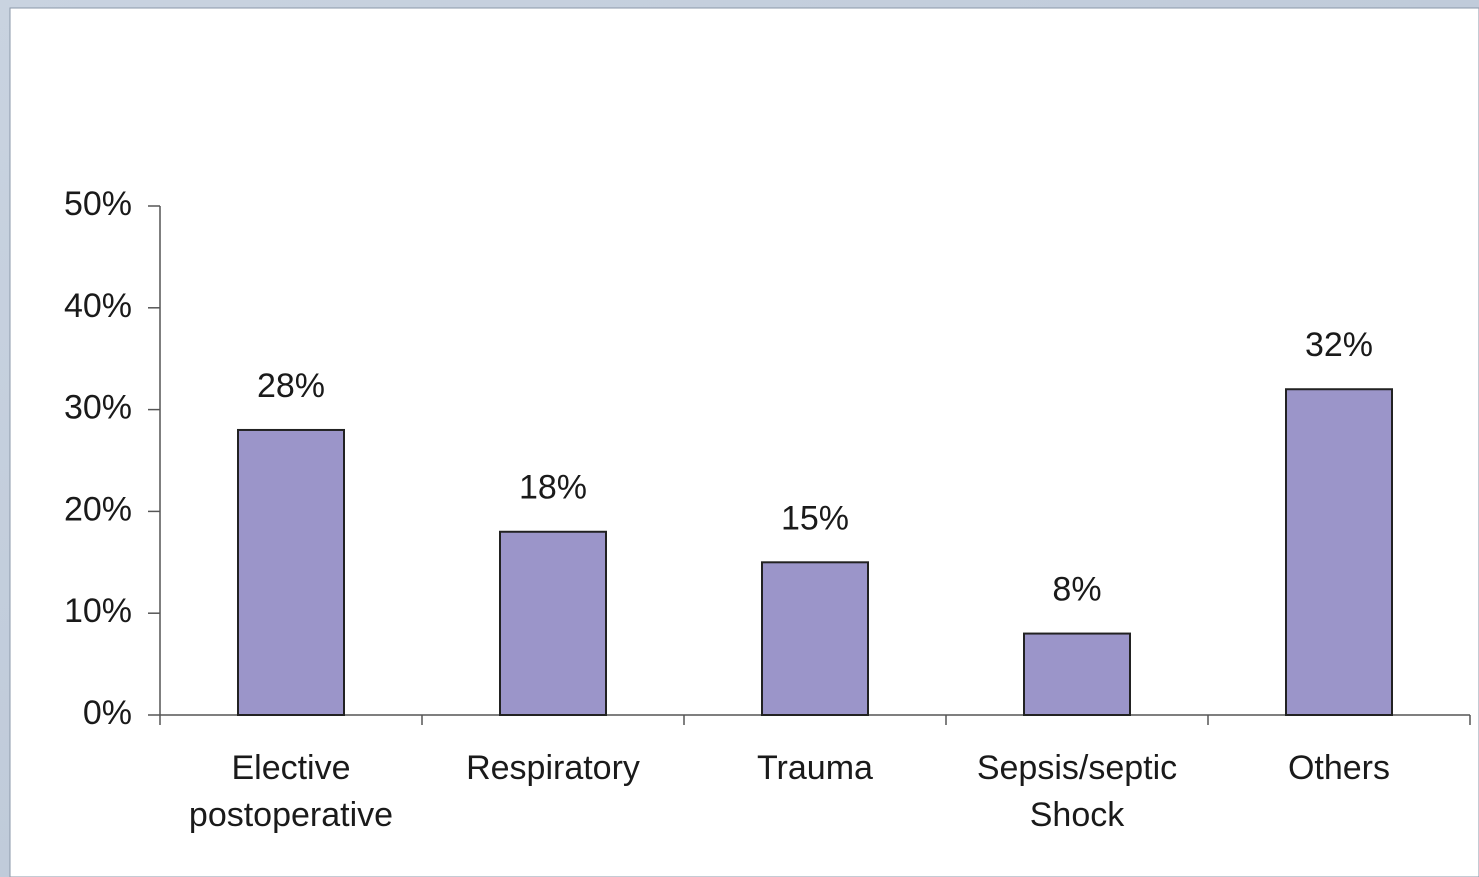 The width and height of the screenshot is (1479, 877). What do you see at coordinates (98, 408) in the screenshot?
I see `y-tick-label: 30%` at bounding box center [98, 408].